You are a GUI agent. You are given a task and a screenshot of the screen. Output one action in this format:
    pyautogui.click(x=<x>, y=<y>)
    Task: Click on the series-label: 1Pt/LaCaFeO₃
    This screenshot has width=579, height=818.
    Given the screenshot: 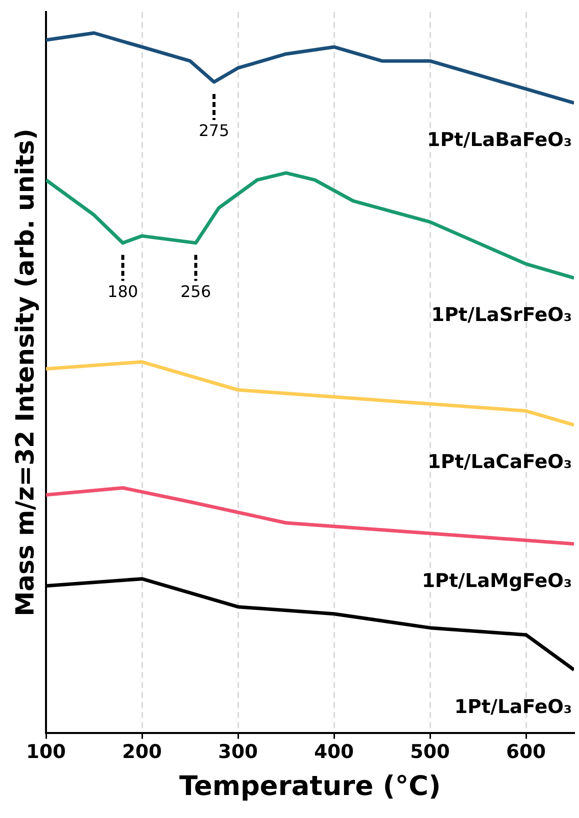 What is the action you would take?
    pyautogui.click(x=500, y=461)
    